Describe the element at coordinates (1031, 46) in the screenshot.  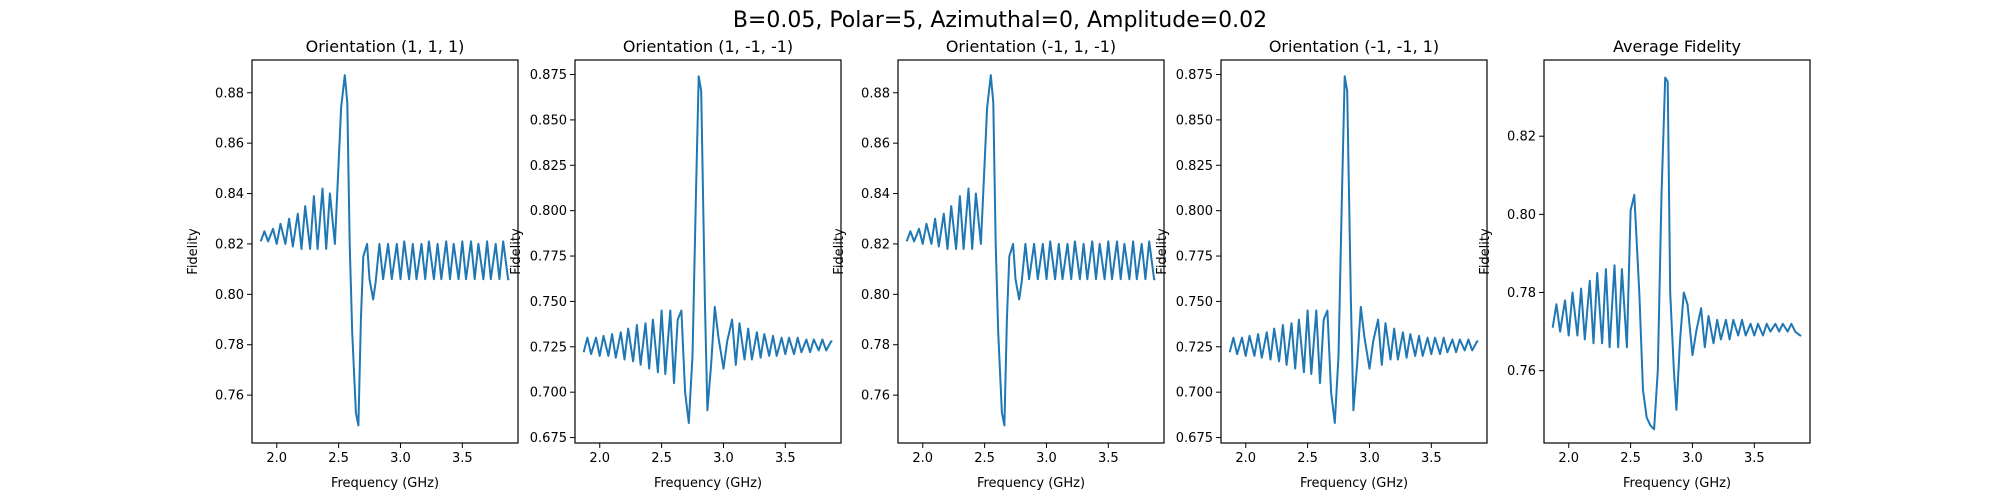
I see `subplot-title: Orientation (-1, 1, -1)` at that location.